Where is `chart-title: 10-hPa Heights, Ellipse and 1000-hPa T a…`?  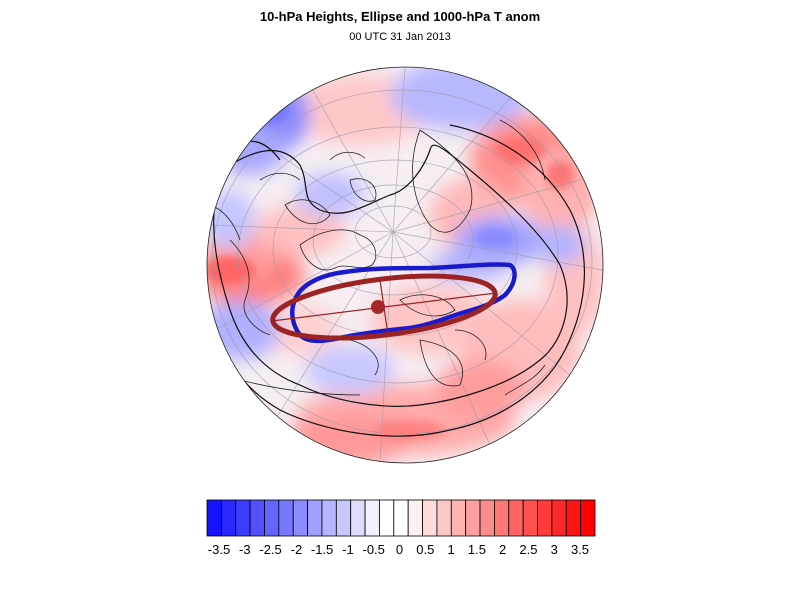 chart-title: 10-hPa Heights, Ellipse and 1000-hPa T a… is located at coordinates (400, 16).